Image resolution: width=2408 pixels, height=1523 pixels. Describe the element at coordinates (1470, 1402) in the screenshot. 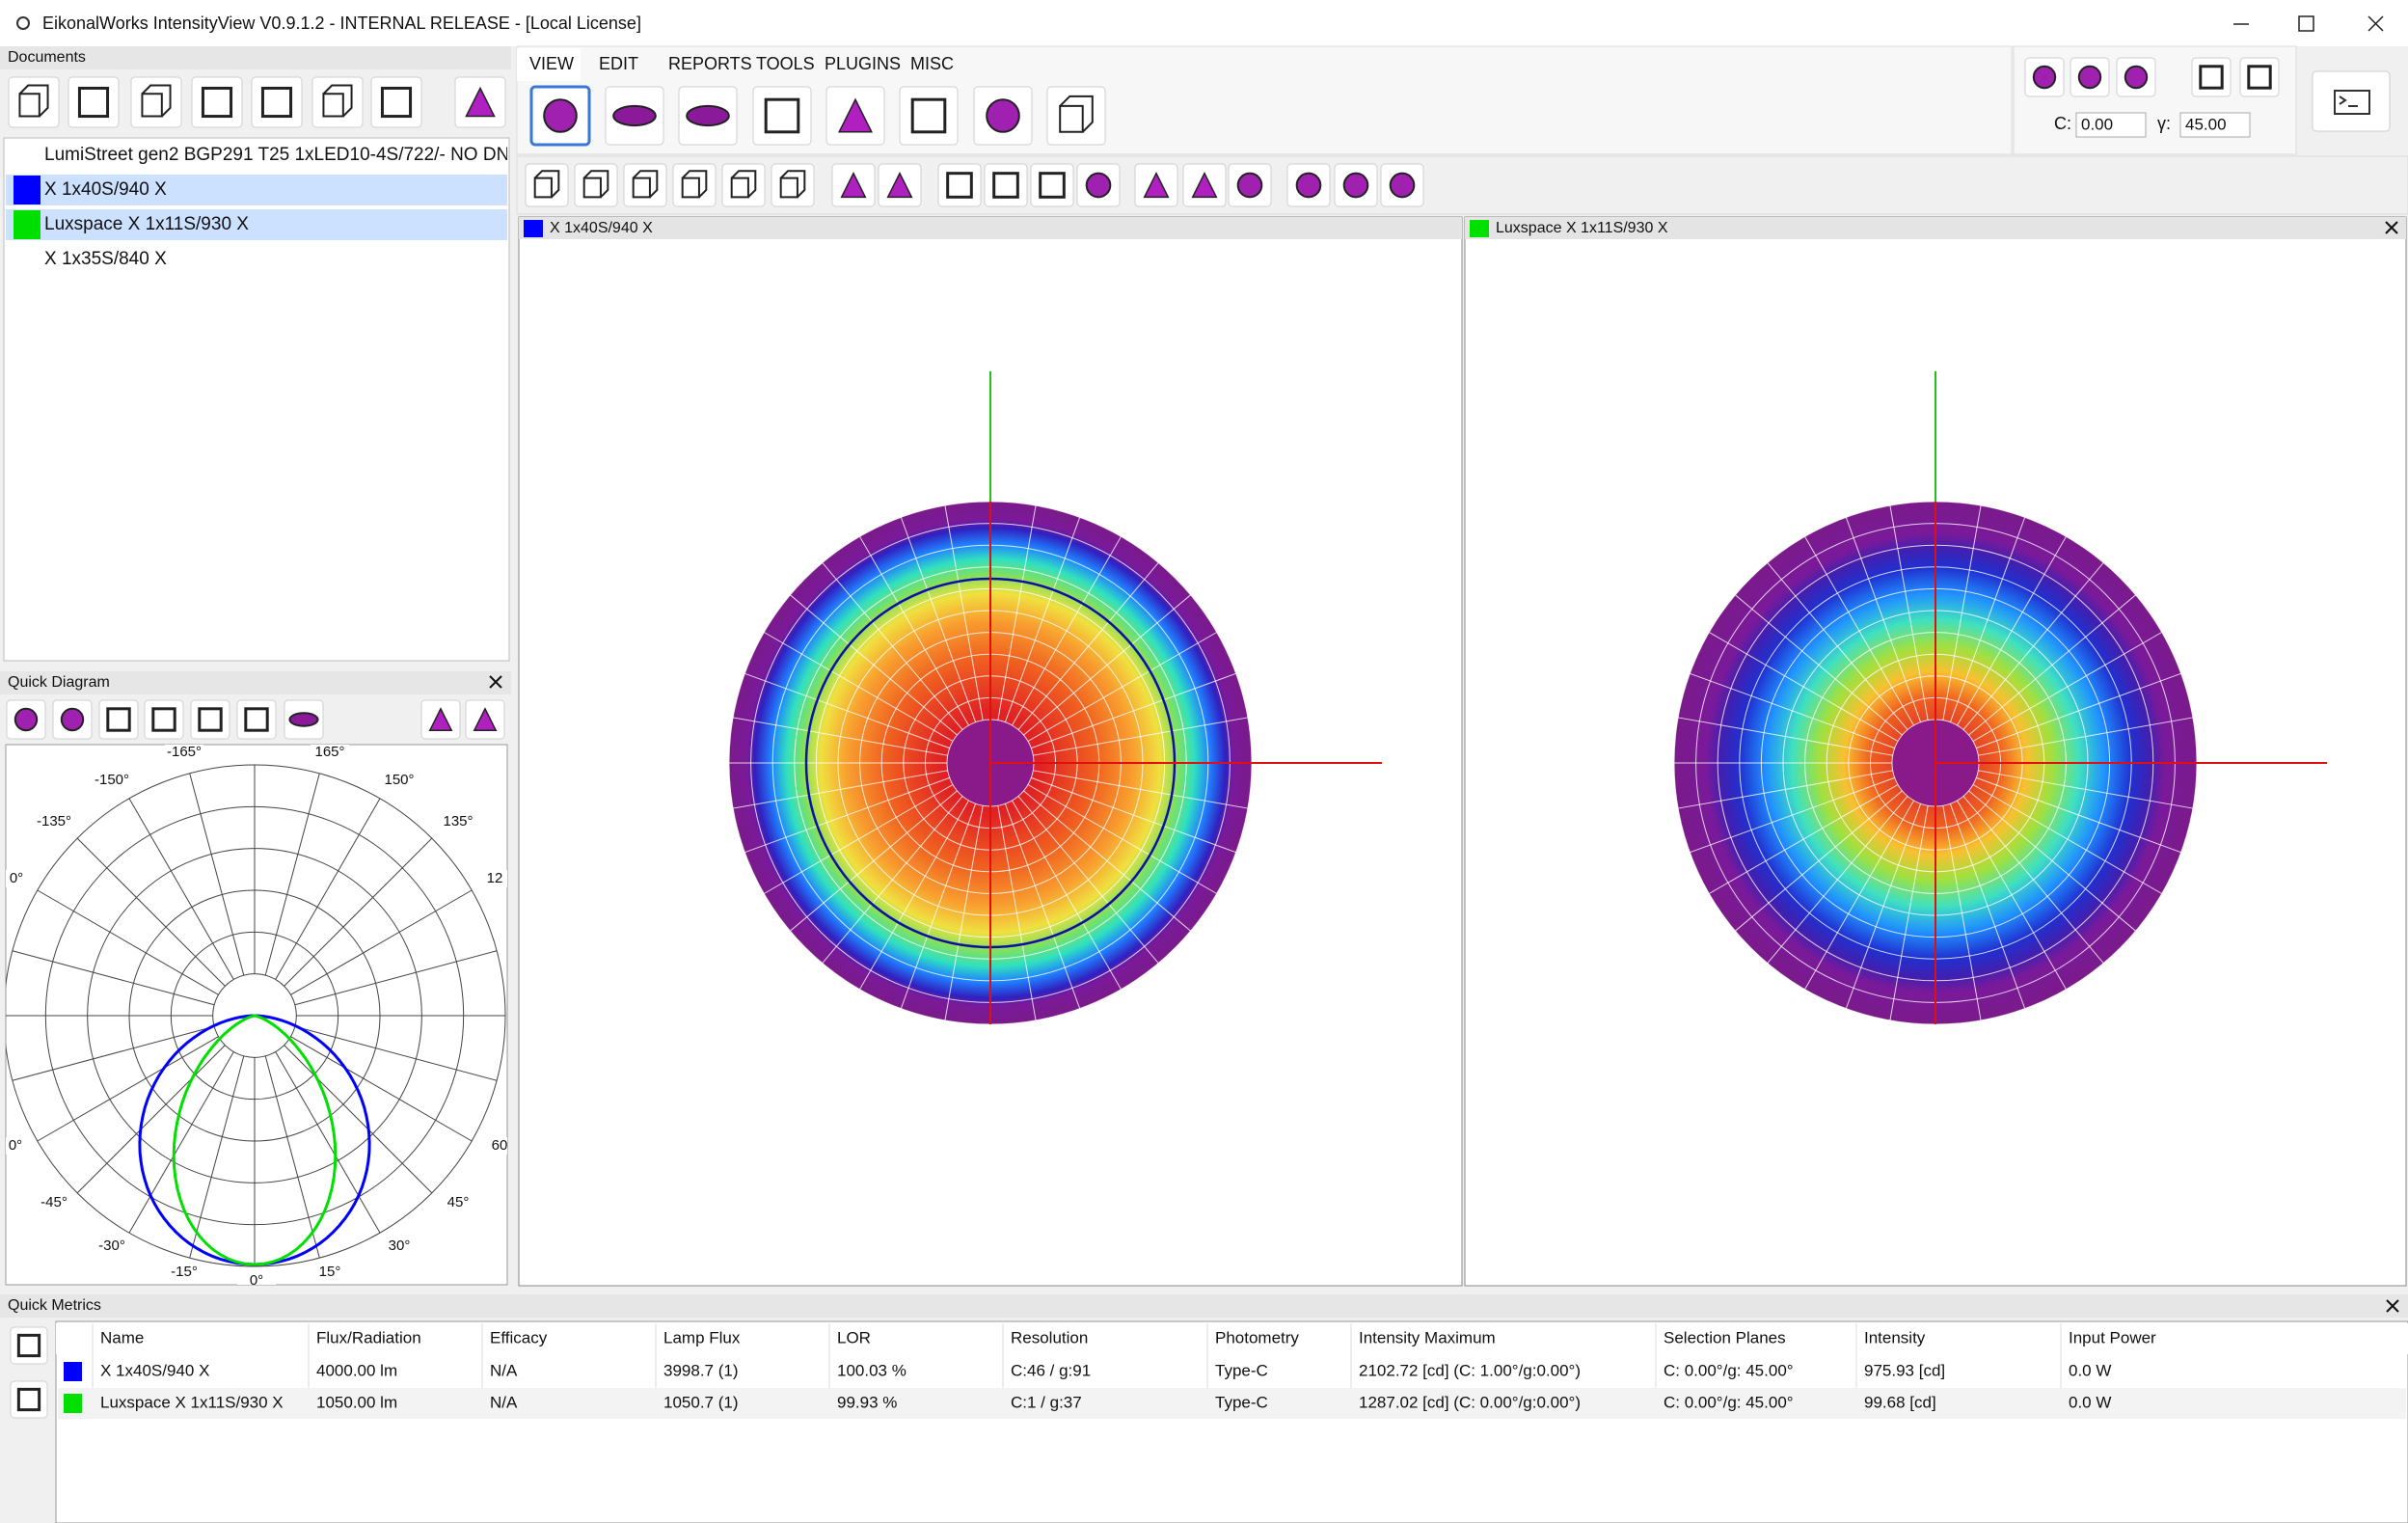

I see `cell: 1287.02 [cd] (C: 0.00°/g:0.00°)` at that location.